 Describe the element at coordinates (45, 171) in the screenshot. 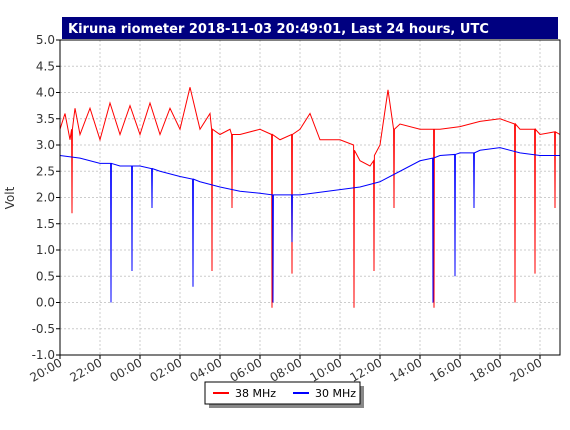

I see `y-tick-label: 2.5` at that location.